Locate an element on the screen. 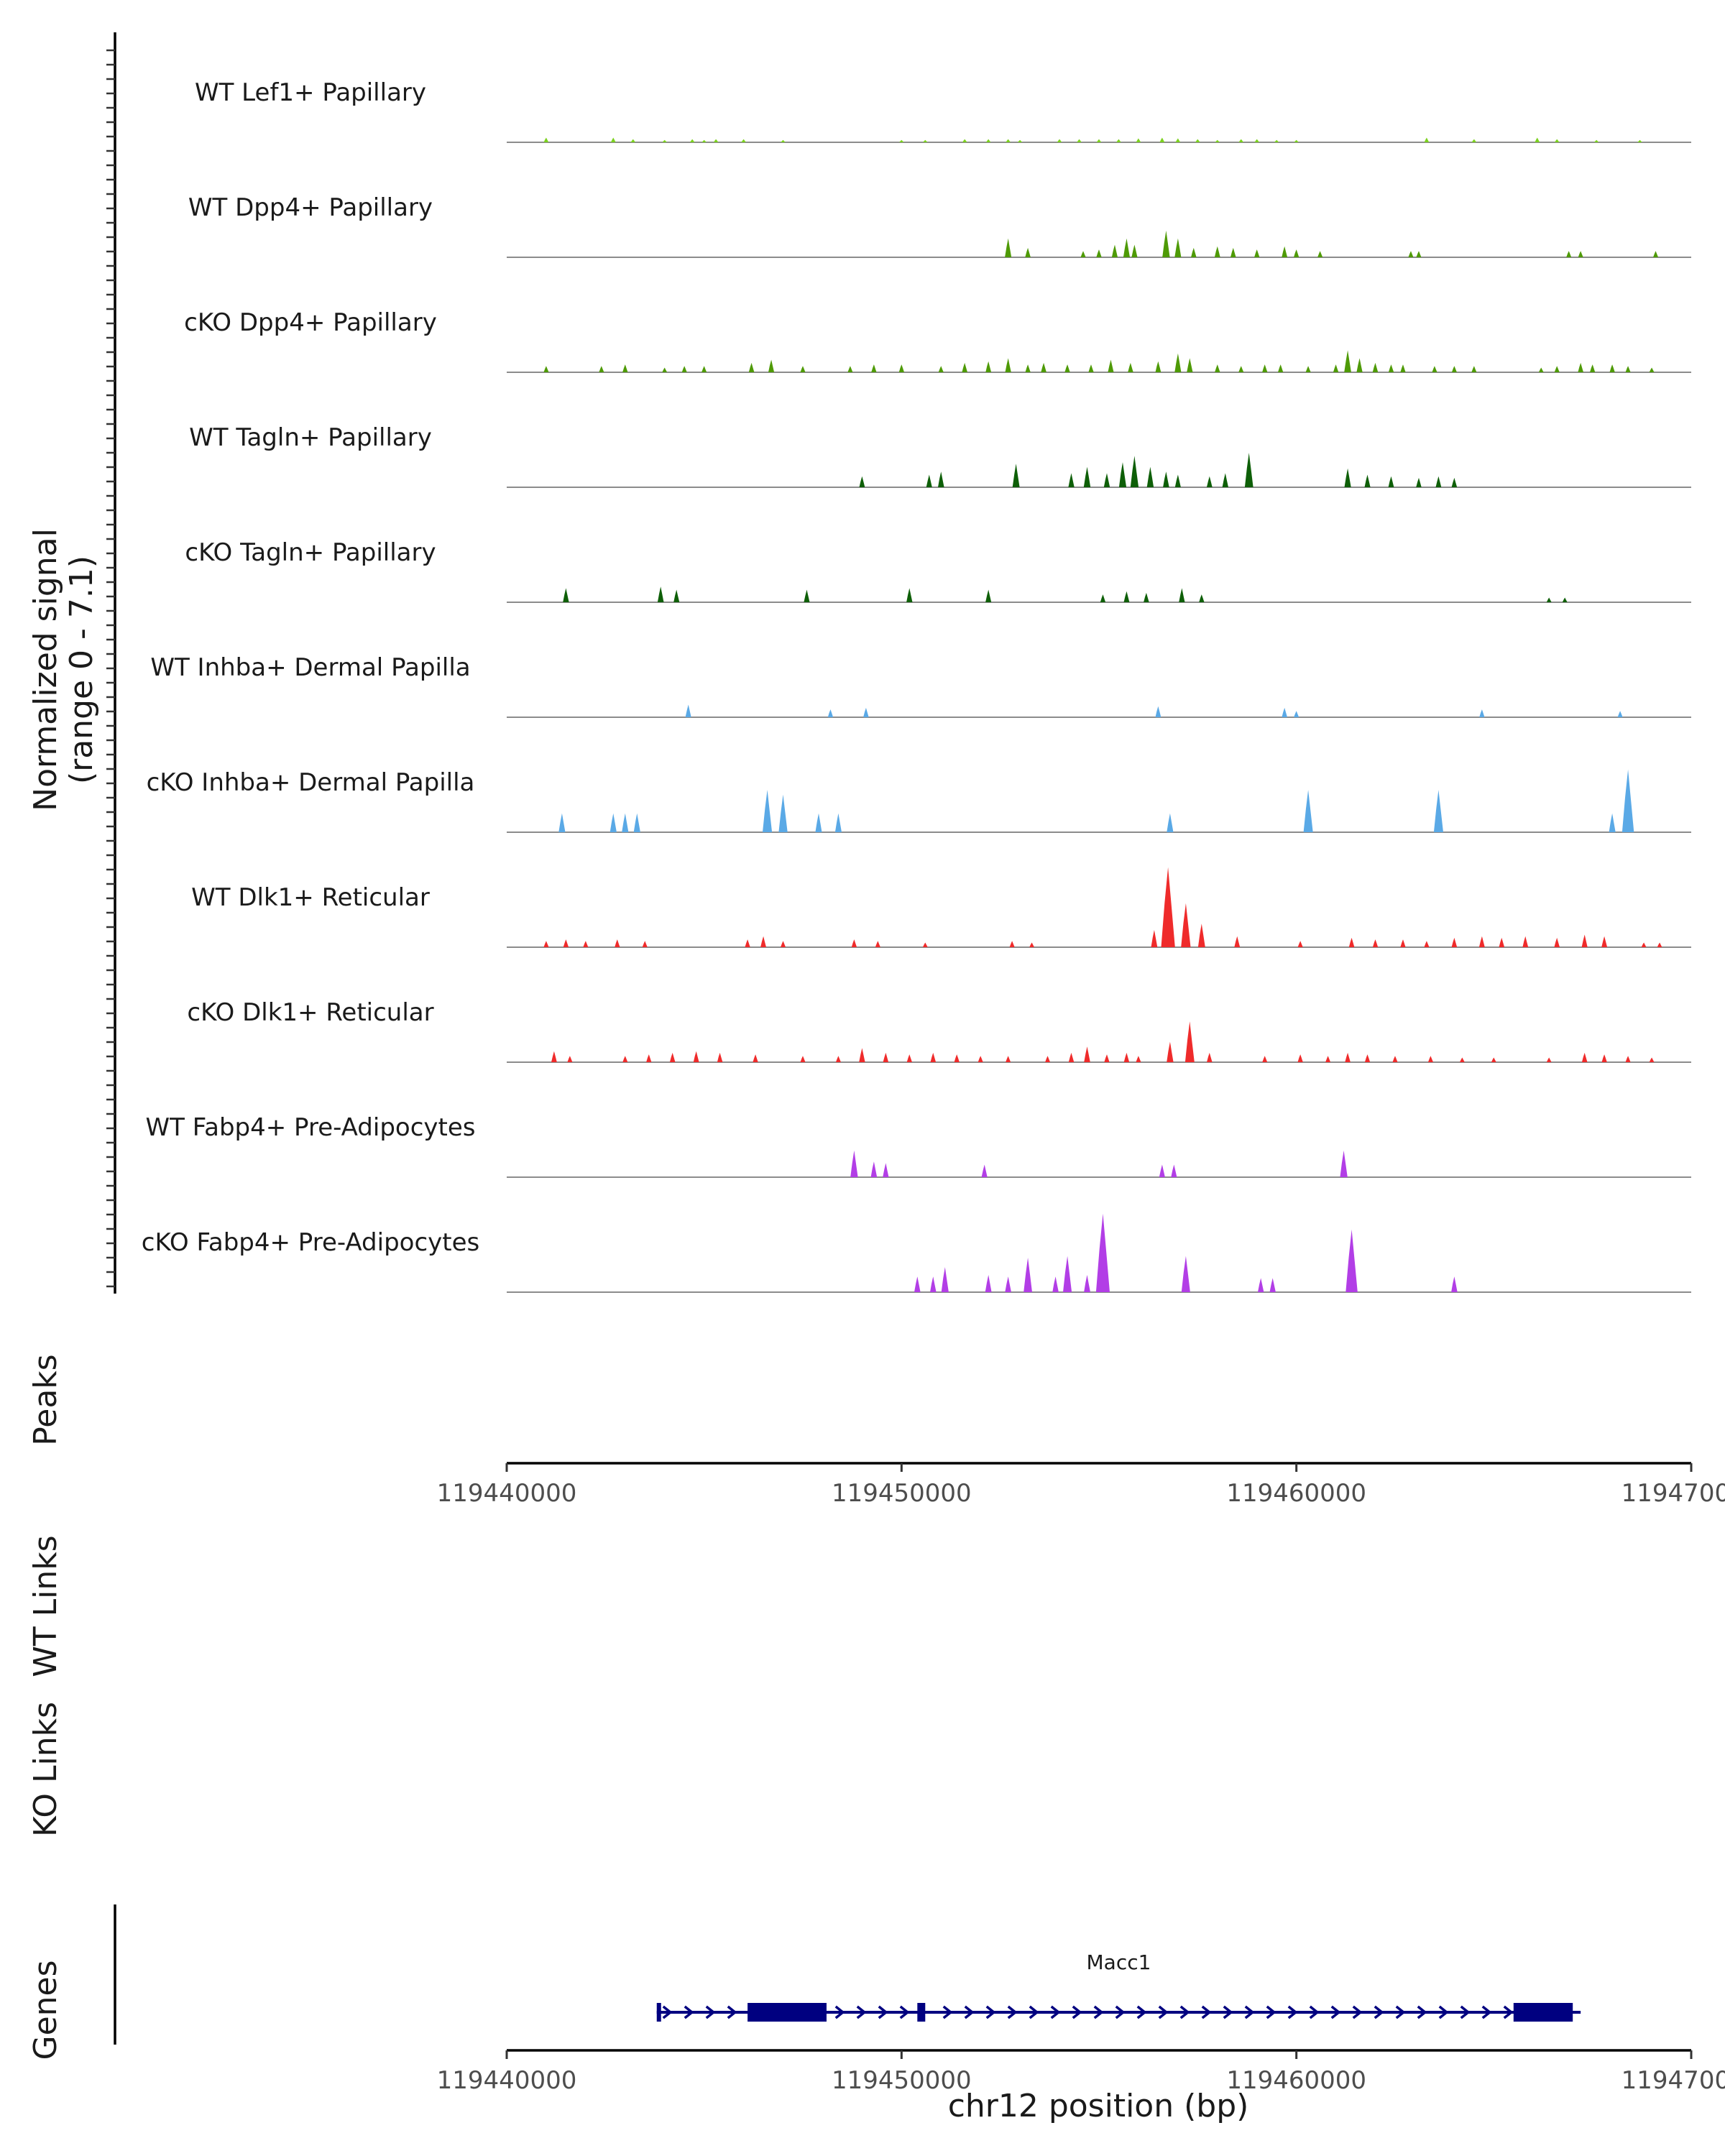 This screenshot has height=2156, width=1725. y-axis-title-main: Normalized signal is located at coordinates (45, 669).